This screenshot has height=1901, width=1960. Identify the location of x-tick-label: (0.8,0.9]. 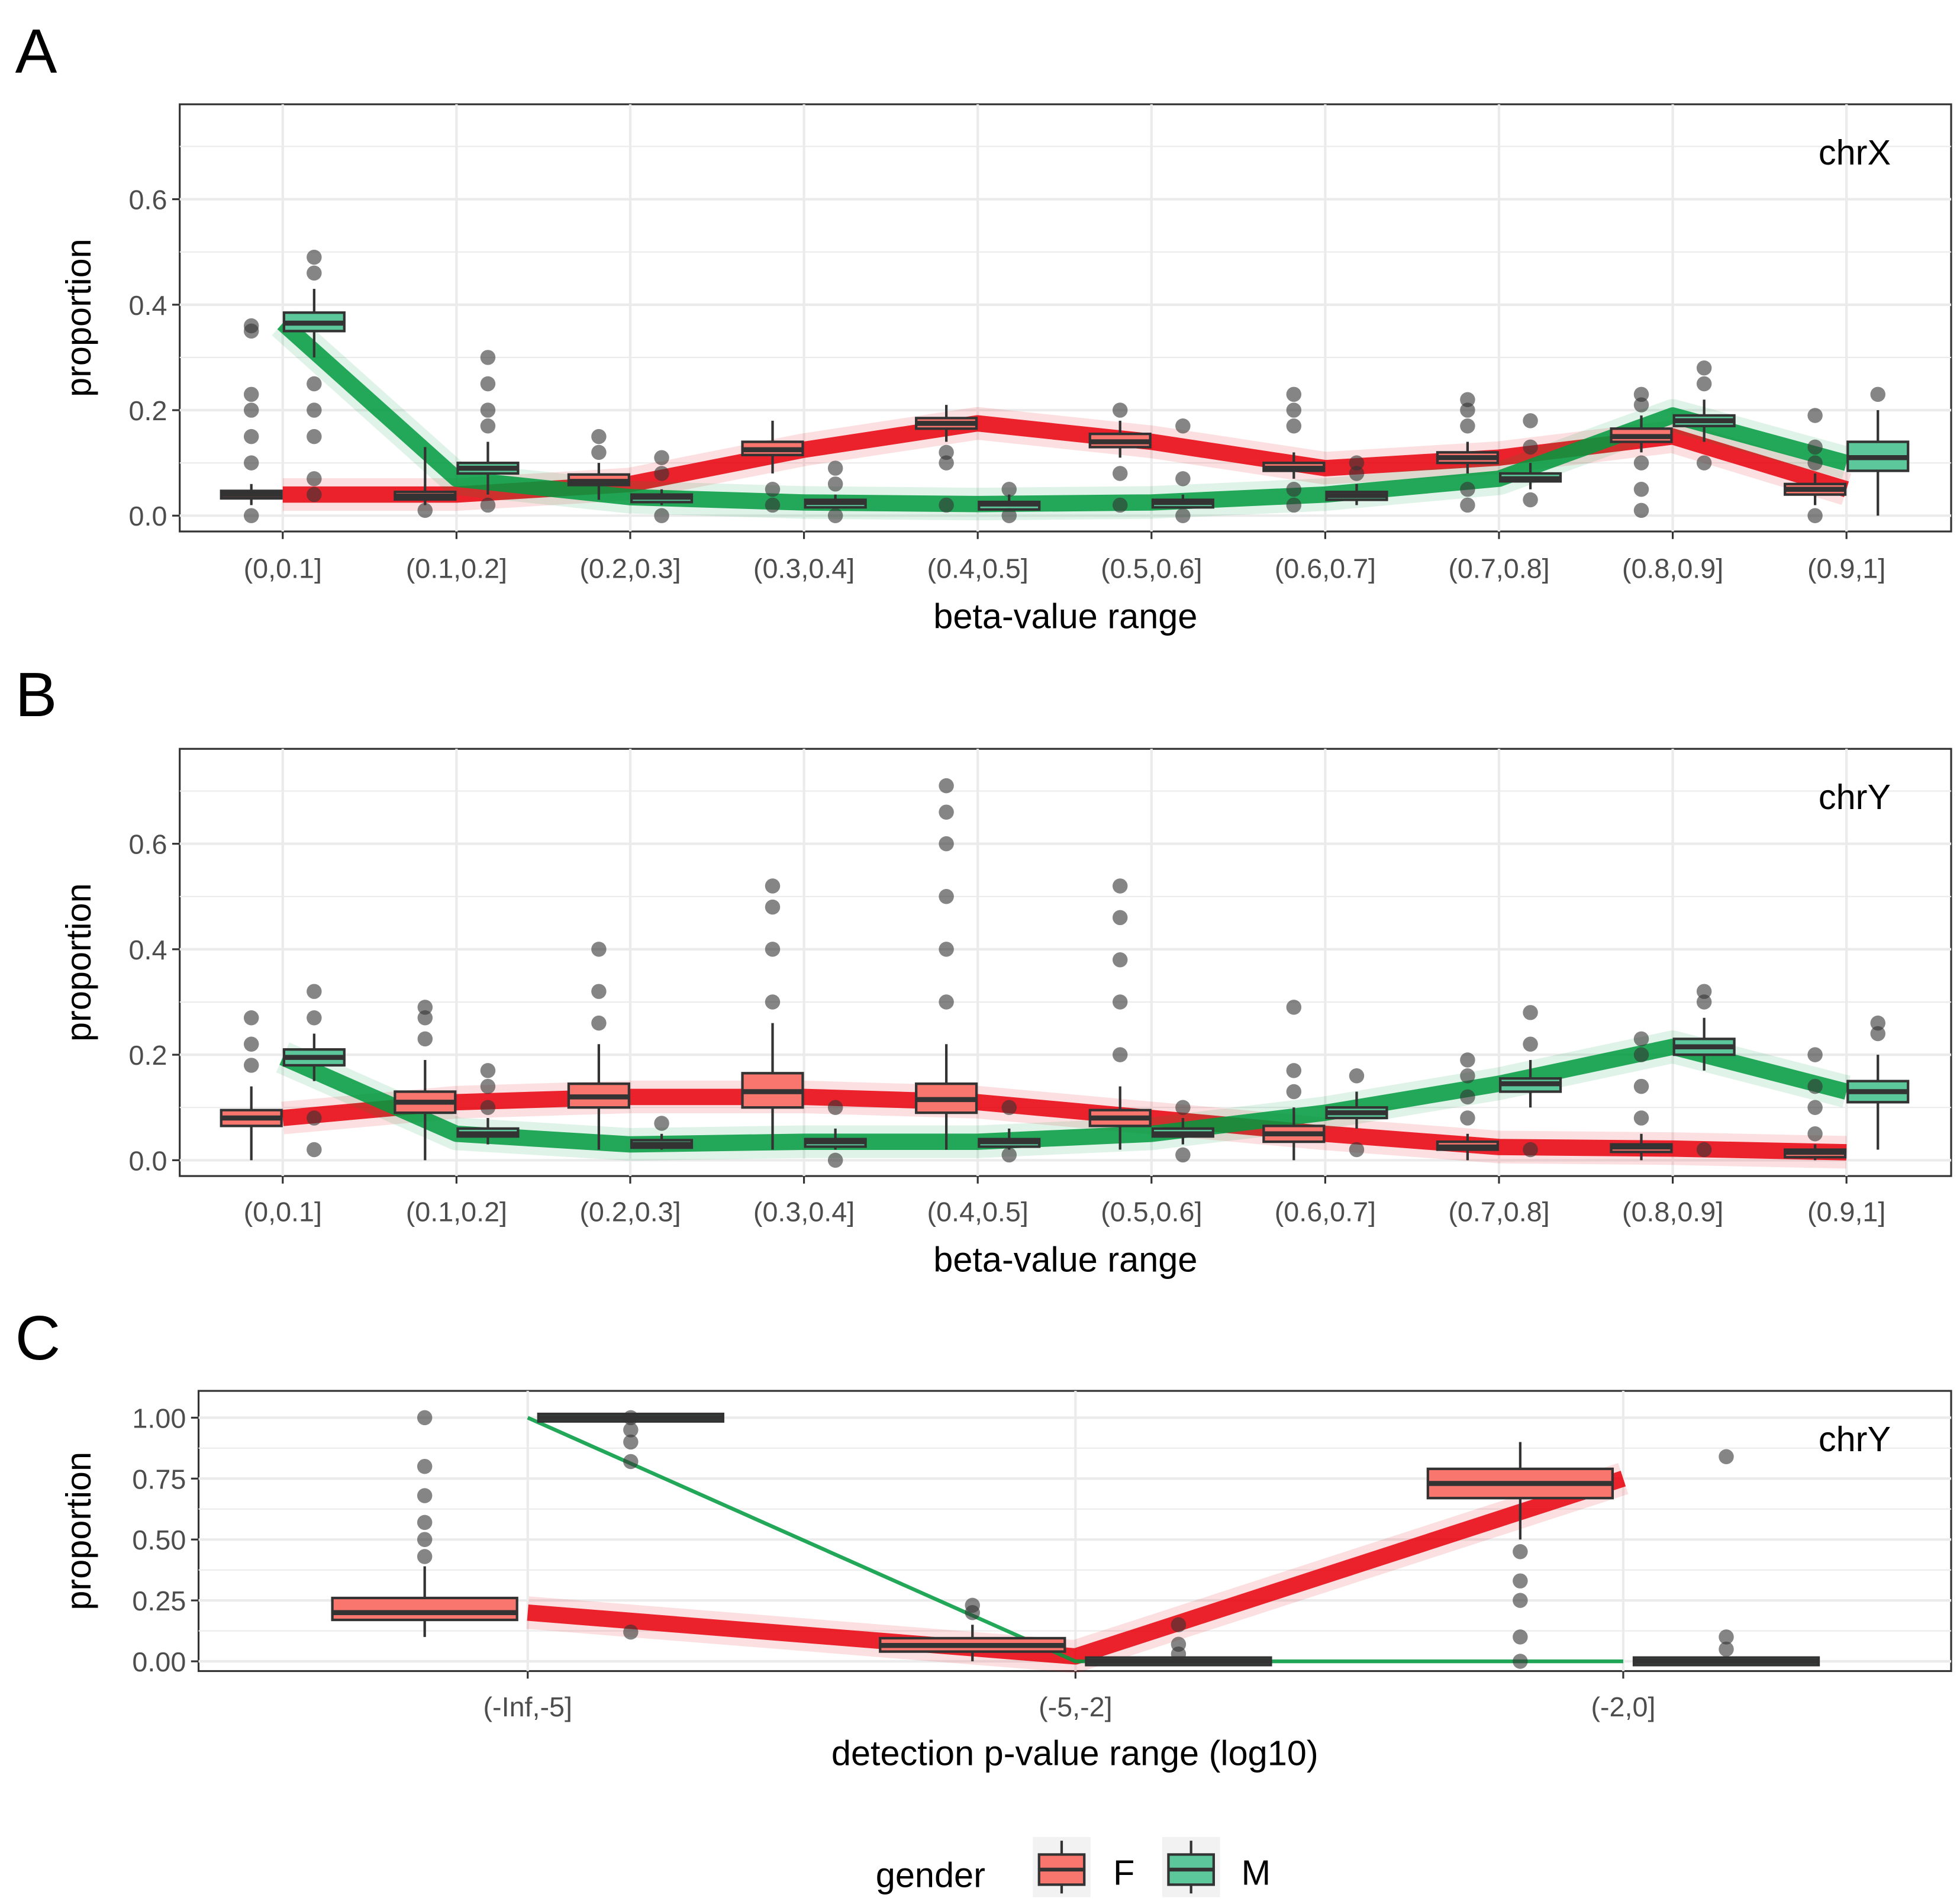
(1672, 1212).